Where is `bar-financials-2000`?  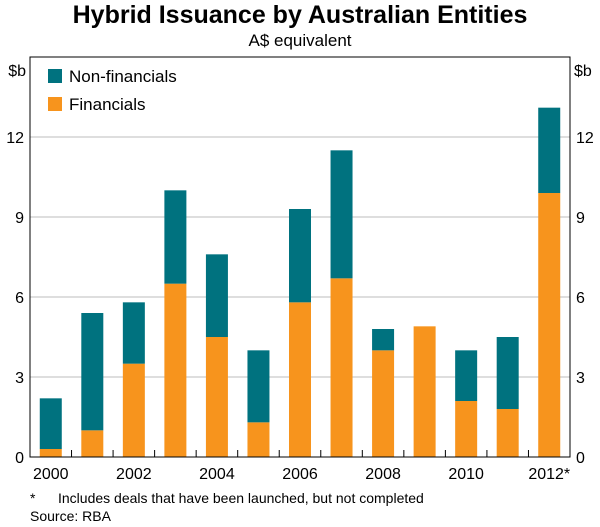 bar-financials-2000 is located at coordinates (50, 453).